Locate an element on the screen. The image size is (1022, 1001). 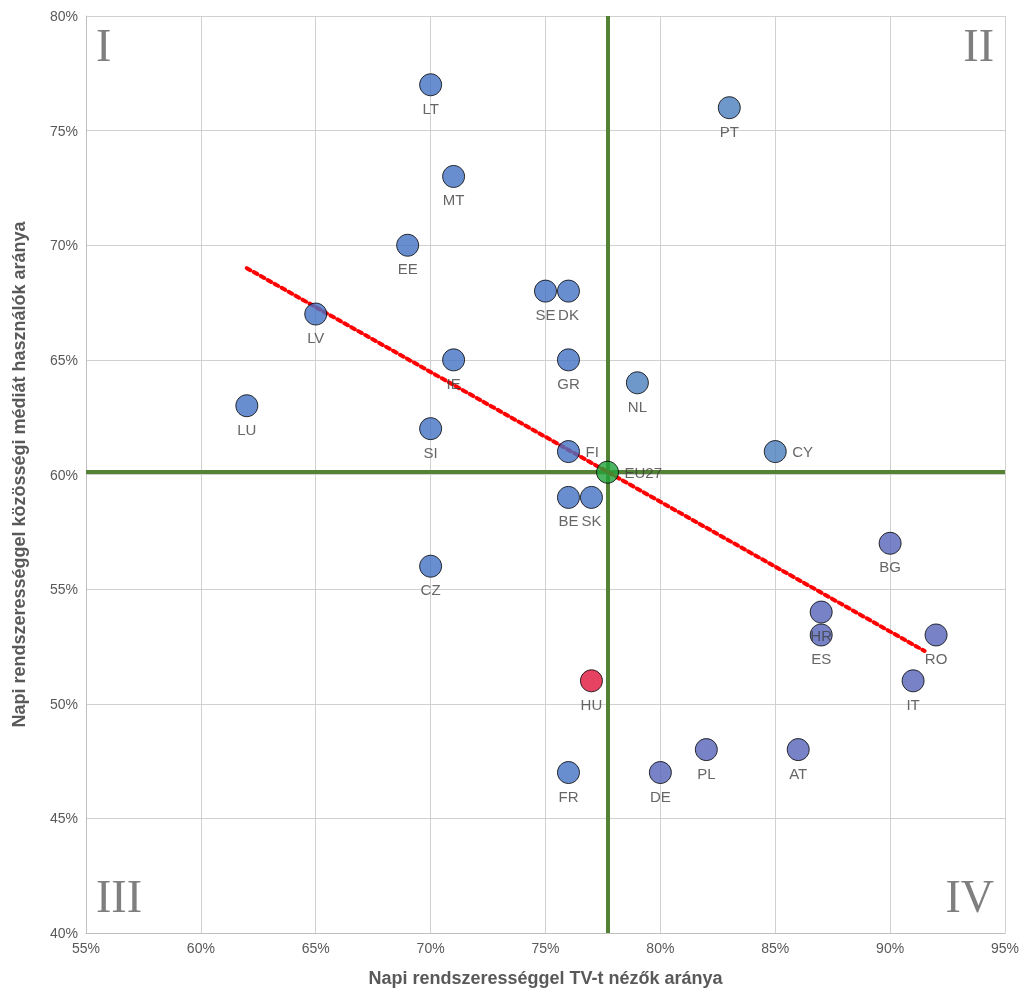
y-tick-label: 55% is located at coordinates (63, 589).